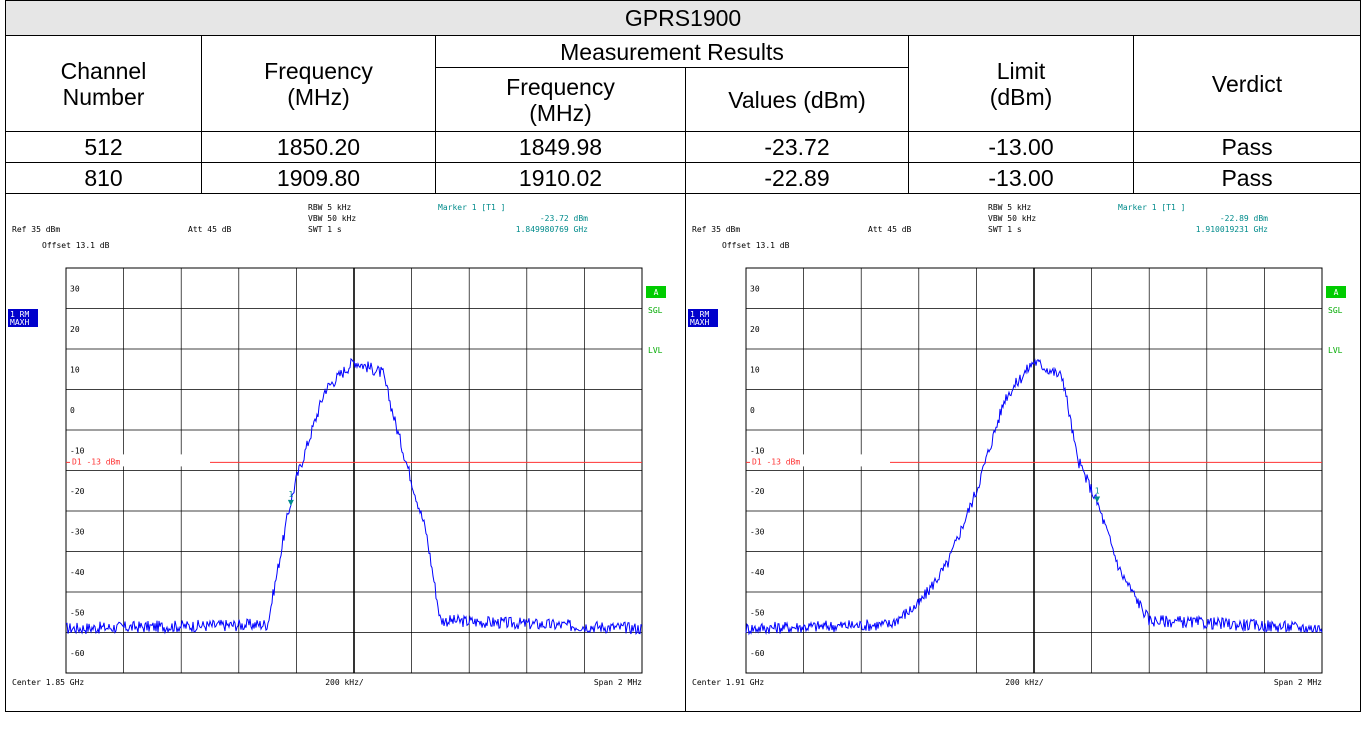 The width and height of the screenshot is (1362, 733). I want to click on table-title: GPRS1900, so click(683, 18).